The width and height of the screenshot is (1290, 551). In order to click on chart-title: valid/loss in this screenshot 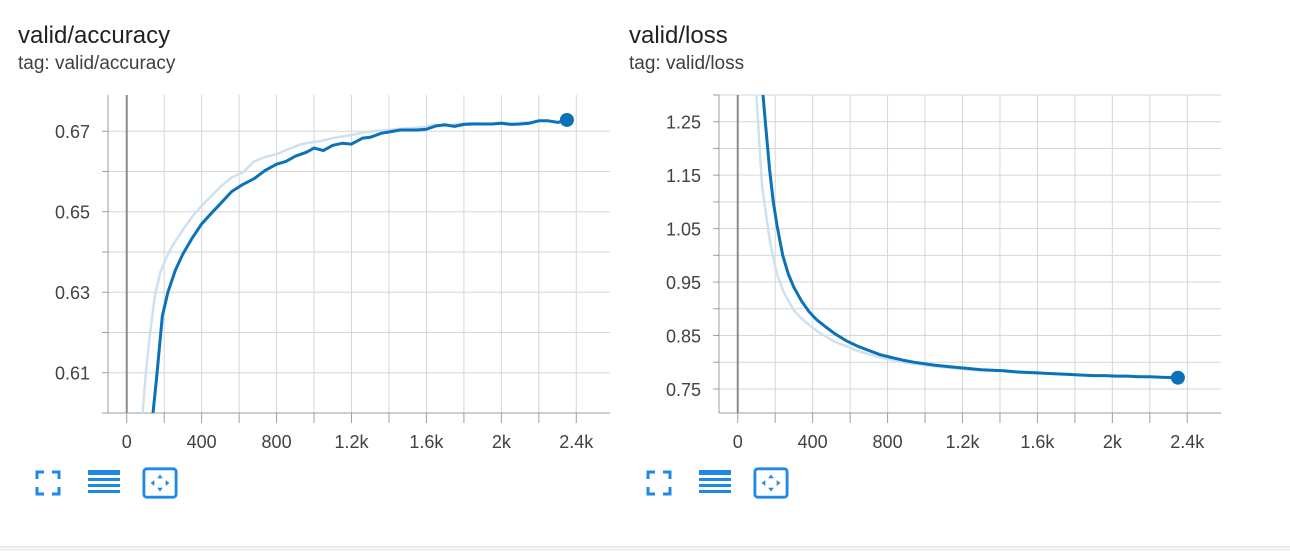, I will do `click(678, 35)`.